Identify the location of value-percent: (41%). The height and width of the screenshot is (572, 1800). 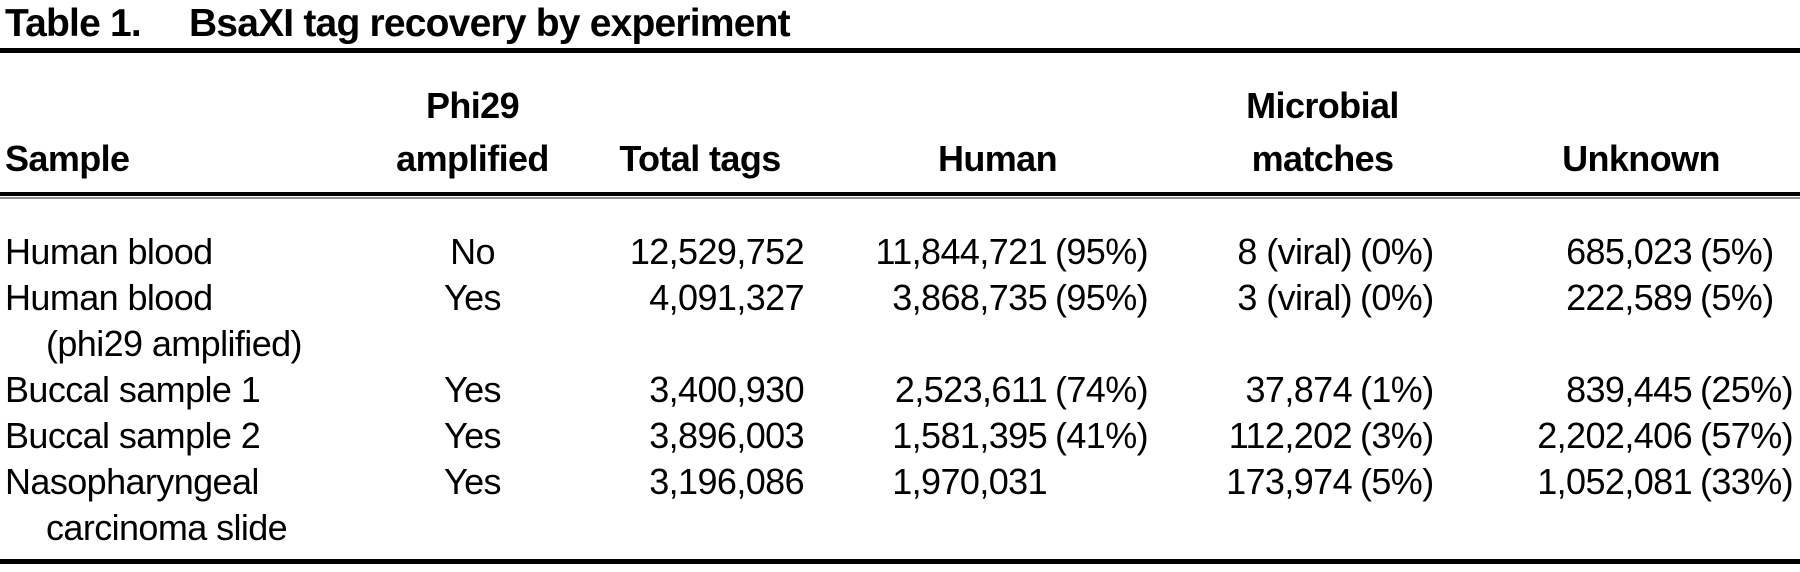
(1102, 435).